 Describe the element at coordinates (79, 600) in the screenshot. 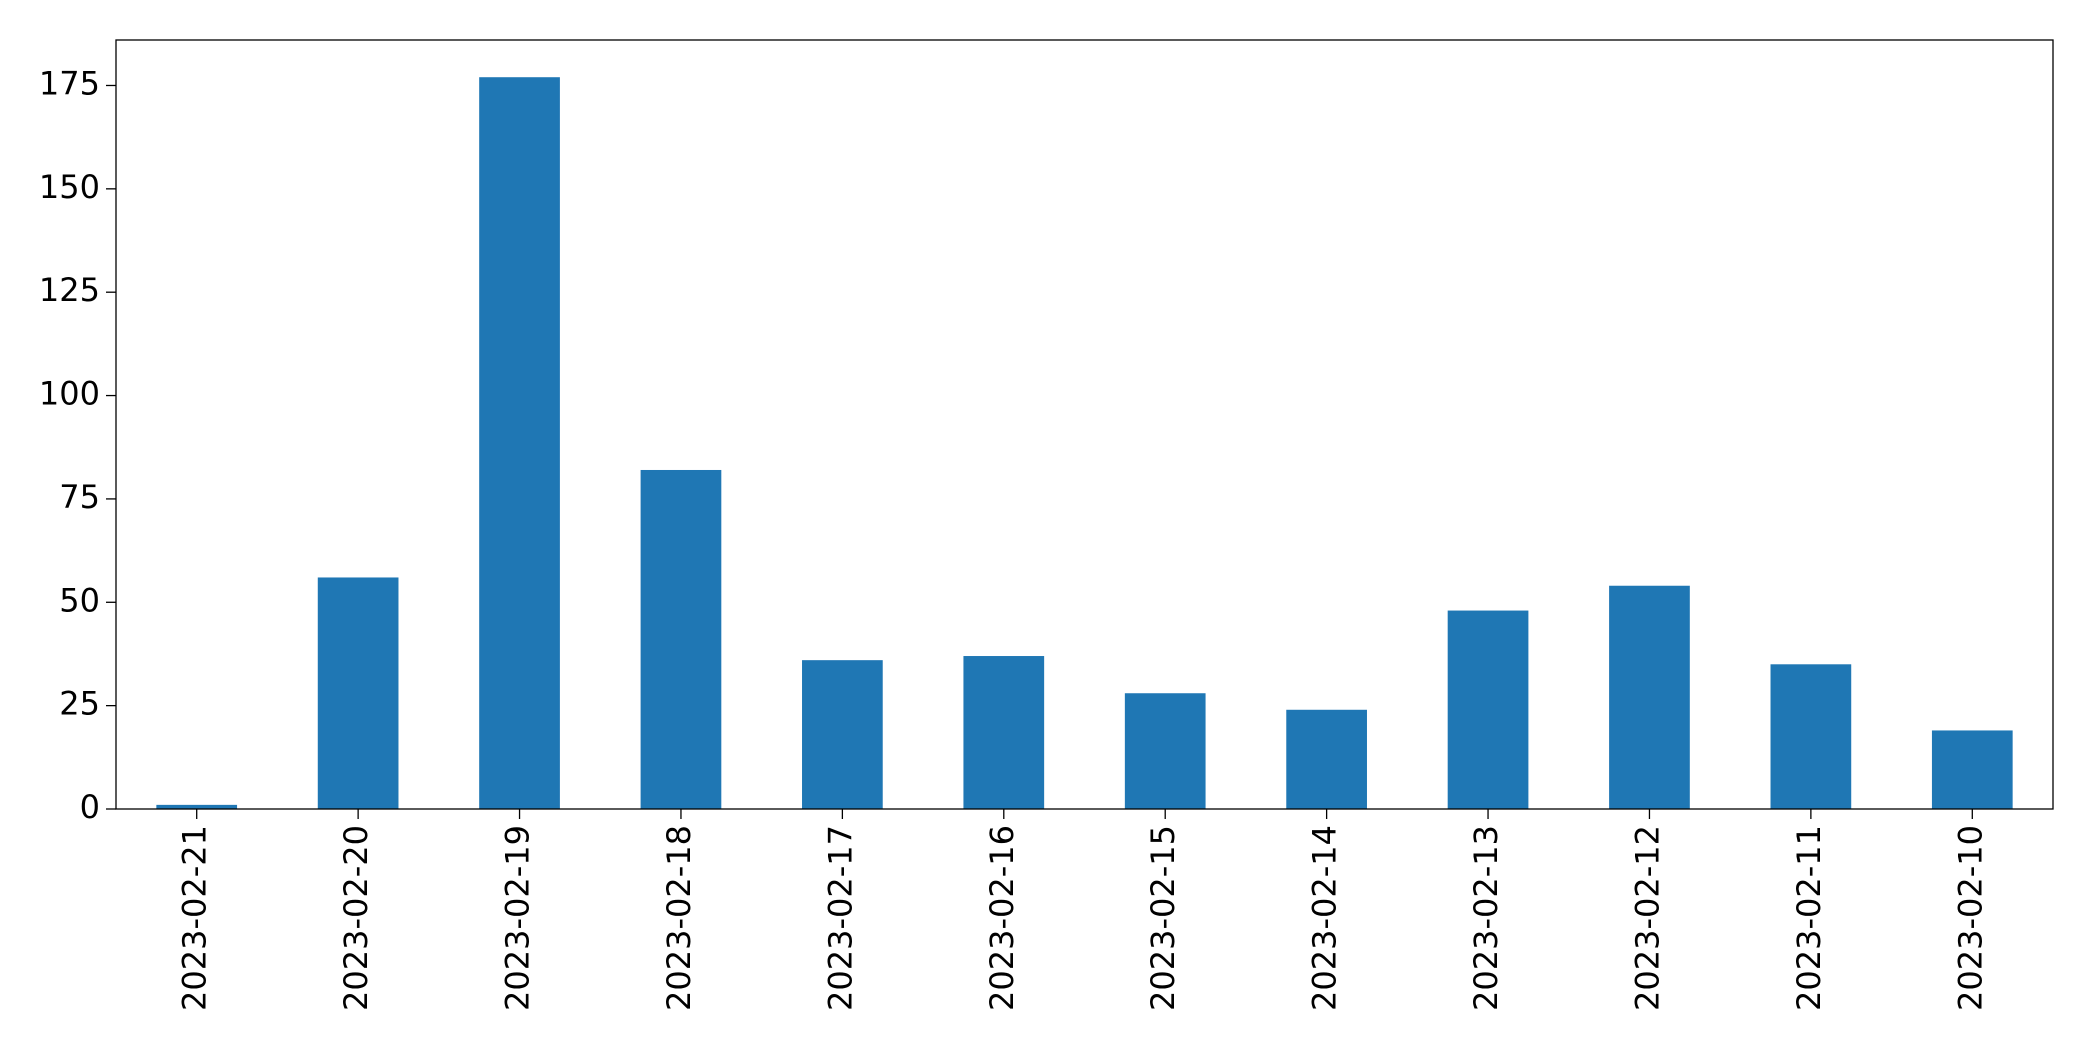

I see `y-tick-label: 50` at that location.